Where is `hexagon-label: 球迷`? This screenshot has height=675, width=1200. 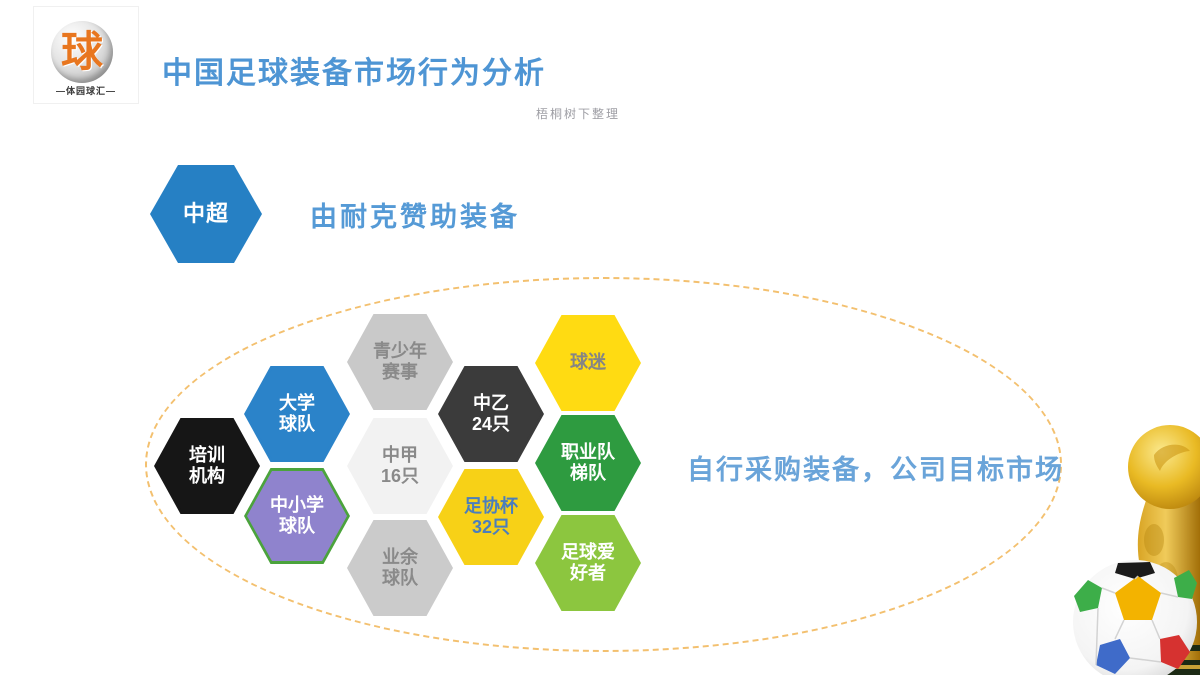 hexagon-label: 球迷 is located at coordinates (588, 362).